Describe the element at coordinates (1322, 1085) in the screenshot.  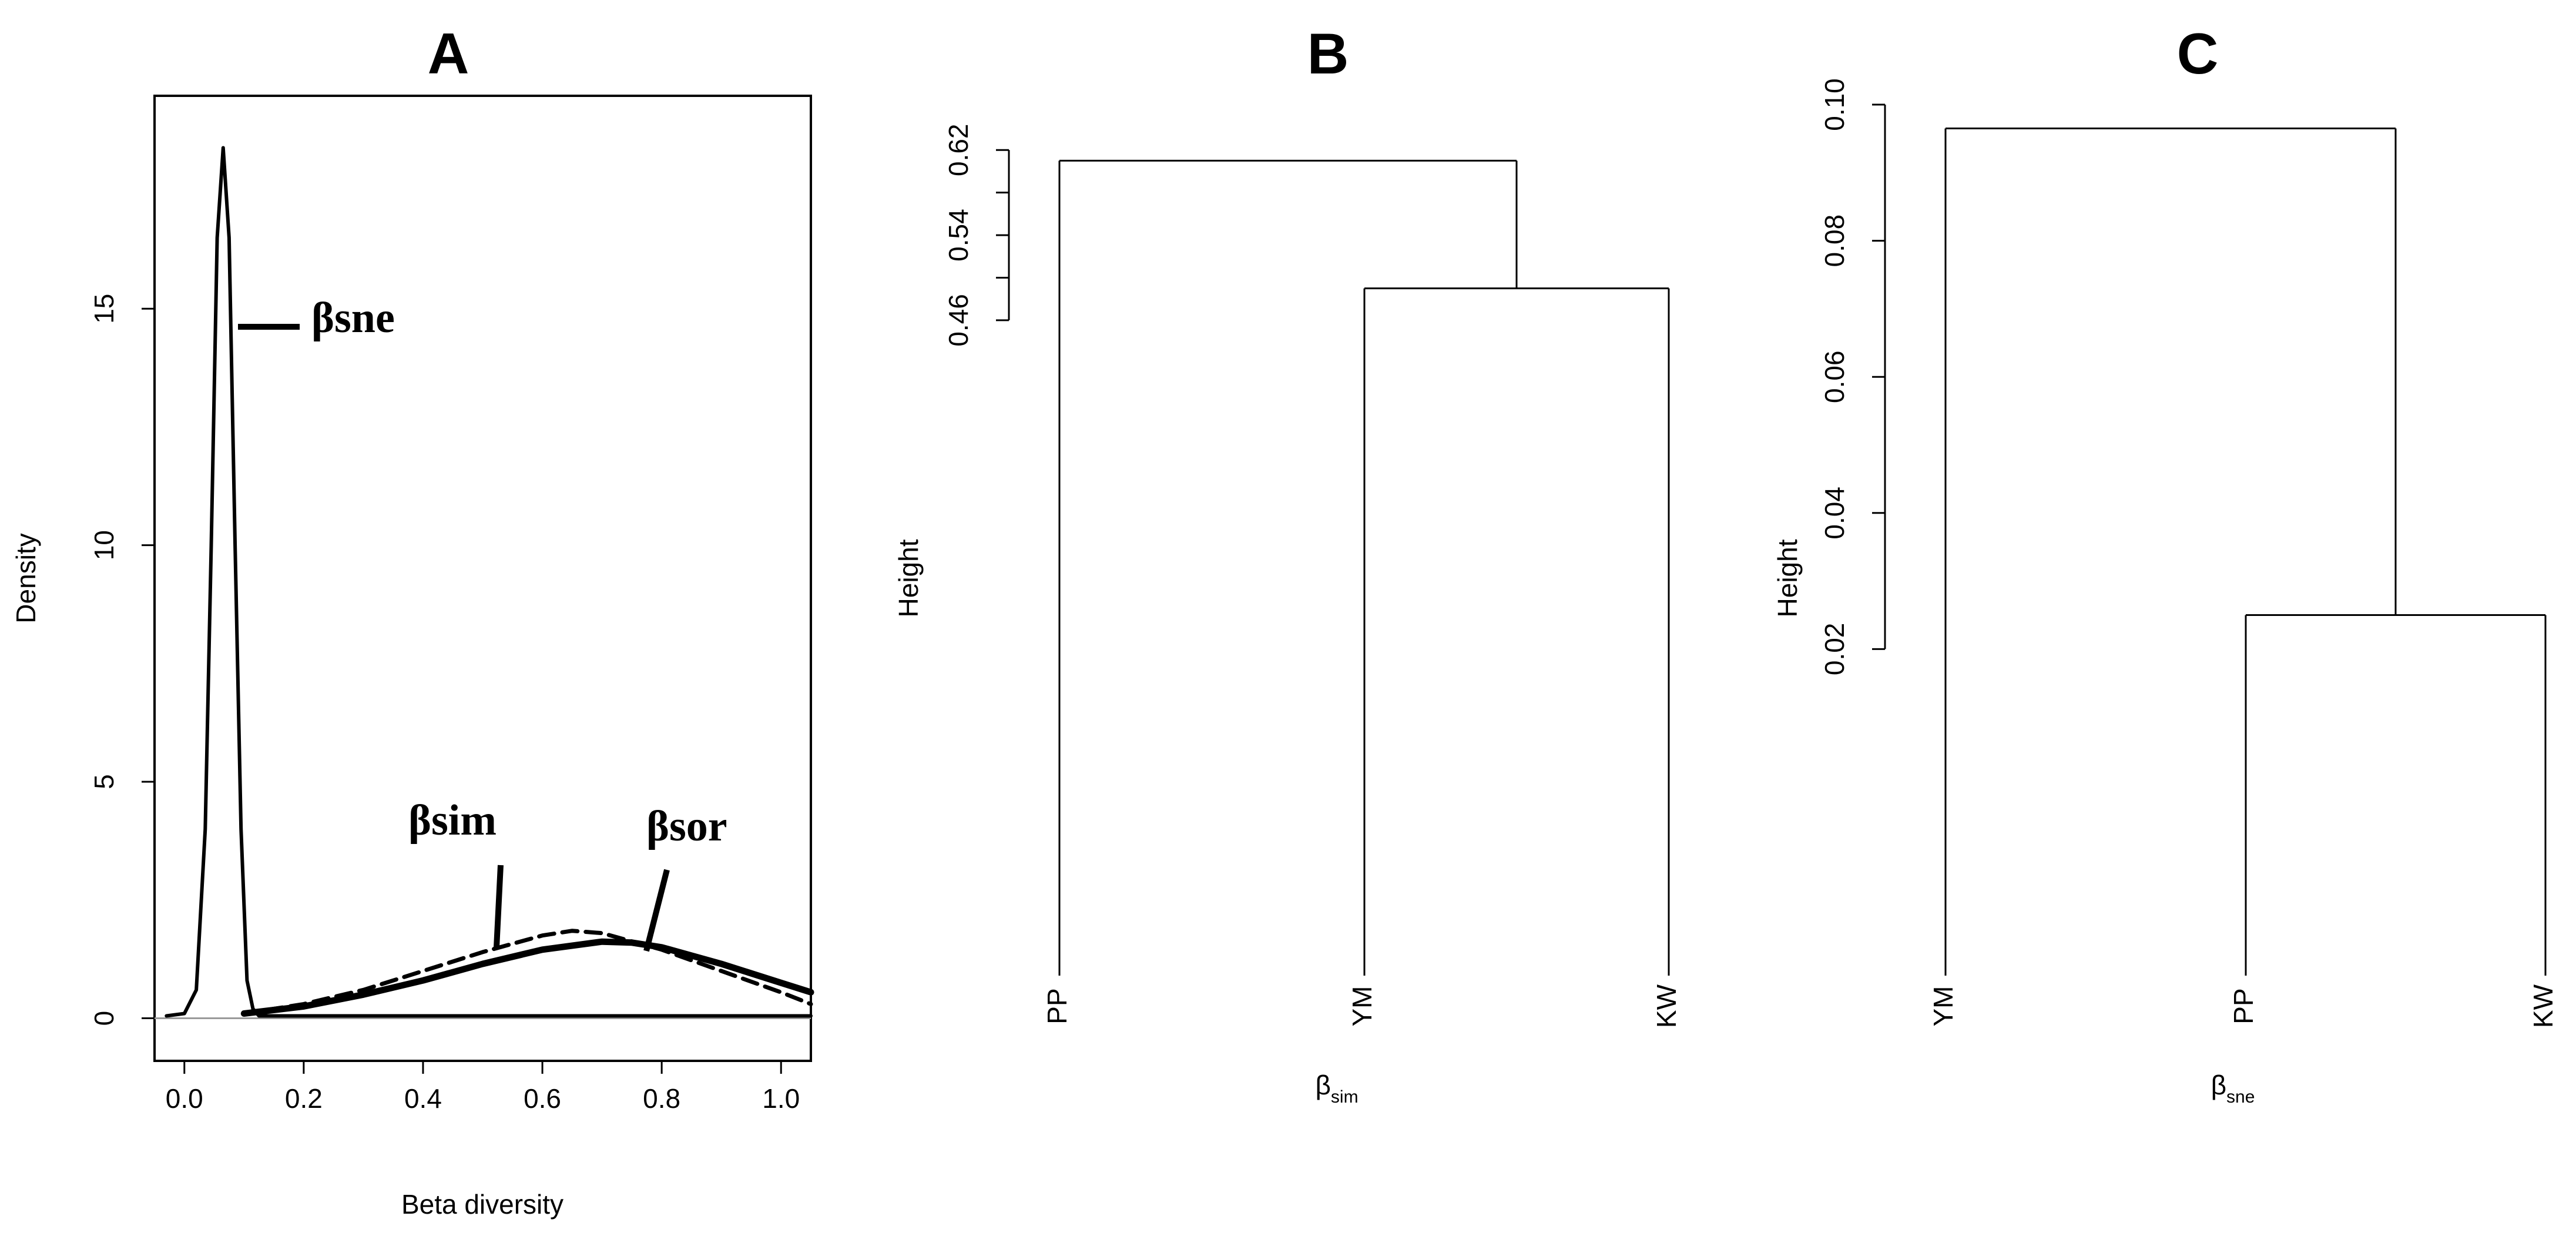
I see `panel-b-x-axis-label-main: β` at that location.